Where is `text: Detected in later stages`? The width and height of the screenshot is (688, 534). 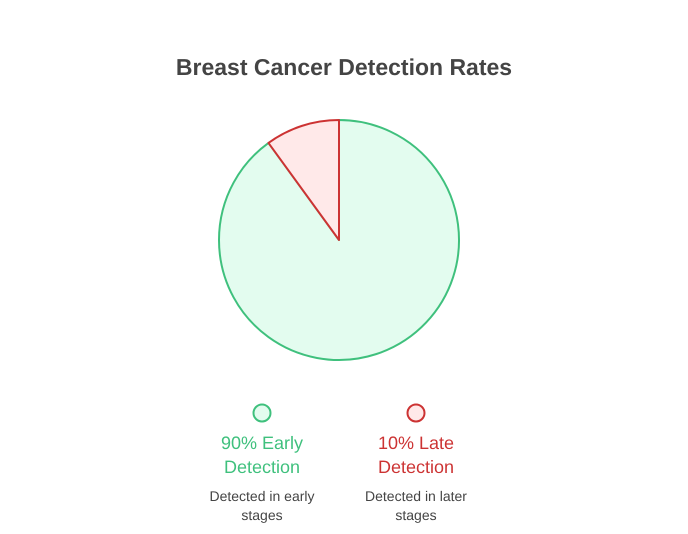 text: Detected in later stages is located at coordinates (416, 505).